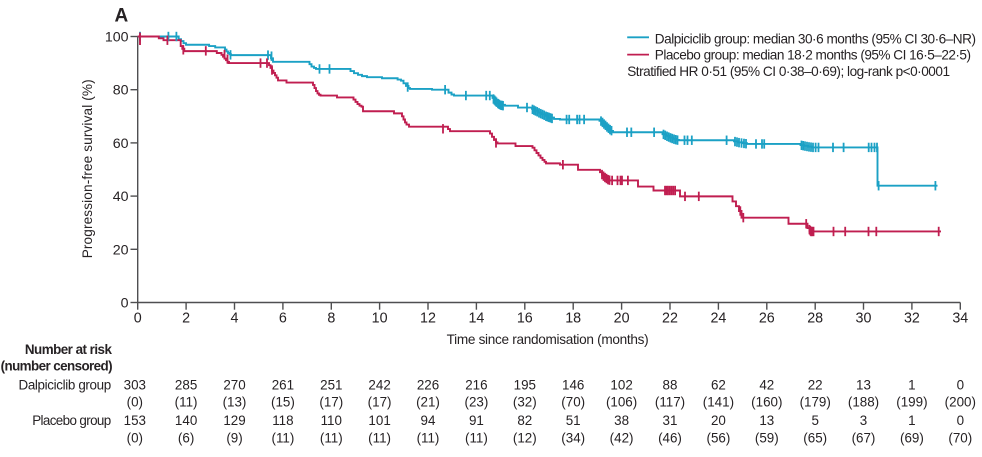 The height and width of the screenshot is (457, 982). What do you see at coordinates (282, 420) in the screenshot?
I see `svg-text: 118` at bounding box center [282, 420].